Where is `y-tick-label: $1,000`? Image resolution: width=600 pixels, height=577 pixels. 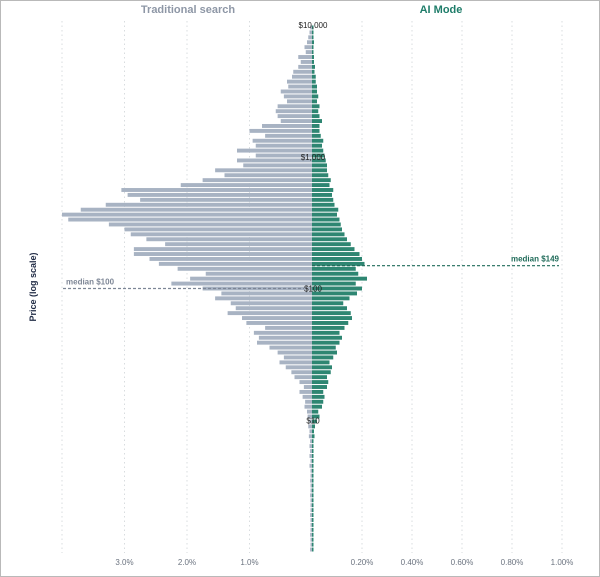 y-tick-label: $1,000 is located at coordinates (313, 157).